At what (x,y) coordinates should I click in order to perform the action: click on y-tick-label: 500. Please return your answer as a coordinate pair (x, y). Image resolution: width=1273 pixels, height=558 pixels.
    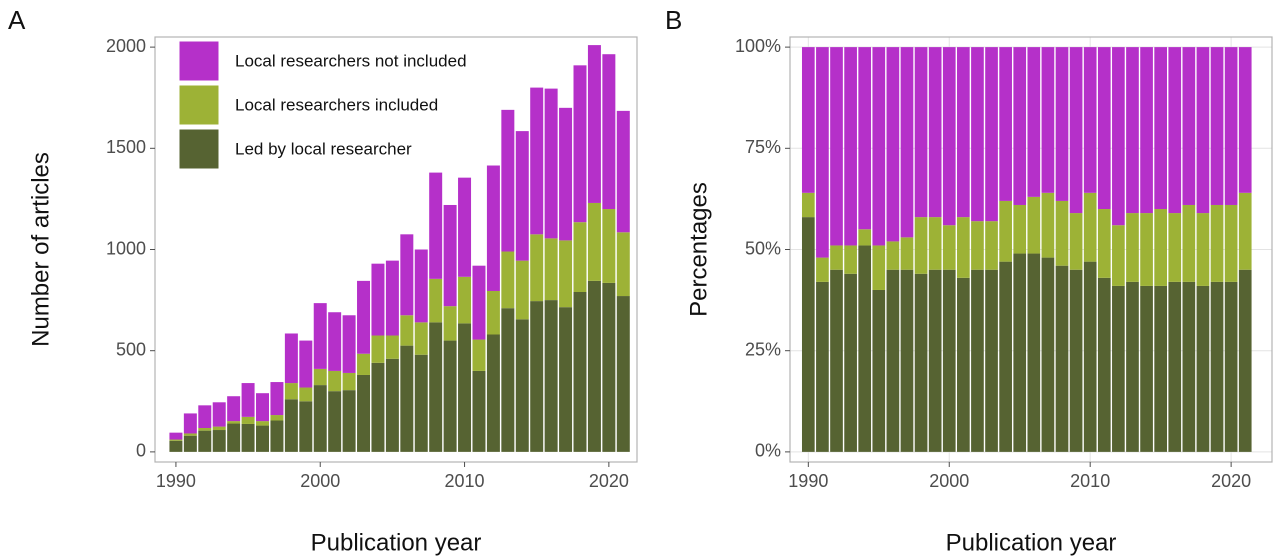
    Looking at the image, I should click on (131, 349).